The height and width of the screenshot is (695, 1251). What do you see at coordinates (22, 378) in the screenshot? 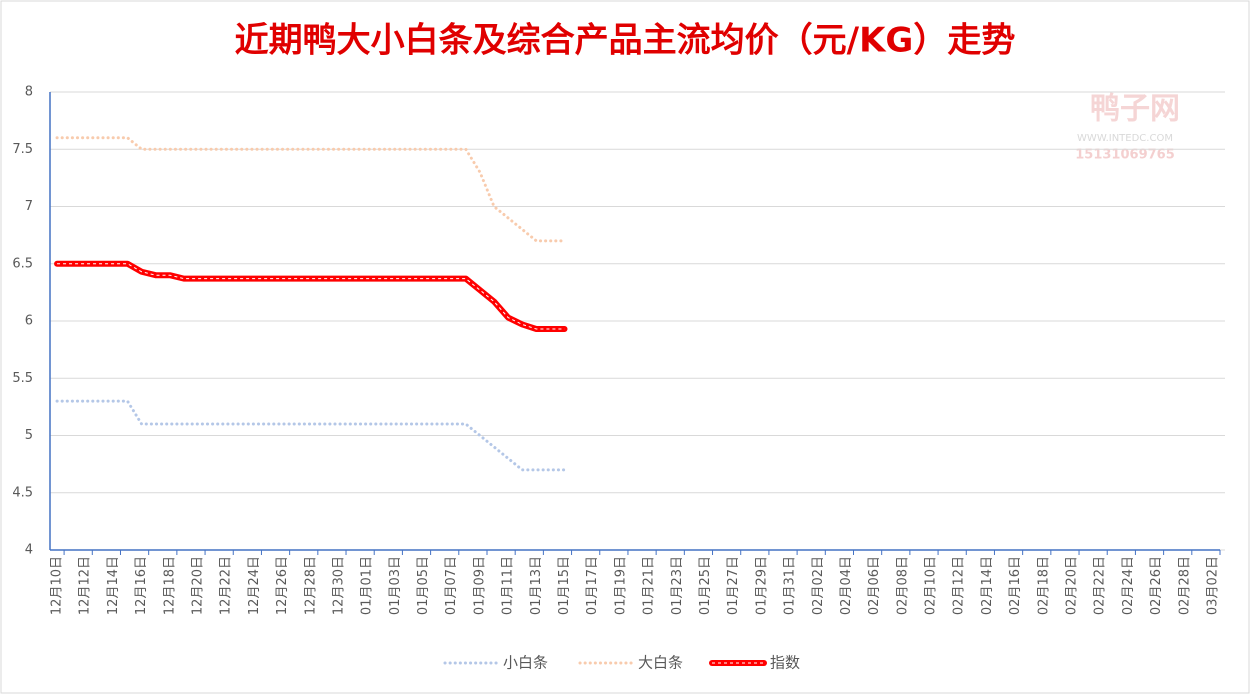
I see `y-tick-label: 5.5` at bounding box center [22, 378].